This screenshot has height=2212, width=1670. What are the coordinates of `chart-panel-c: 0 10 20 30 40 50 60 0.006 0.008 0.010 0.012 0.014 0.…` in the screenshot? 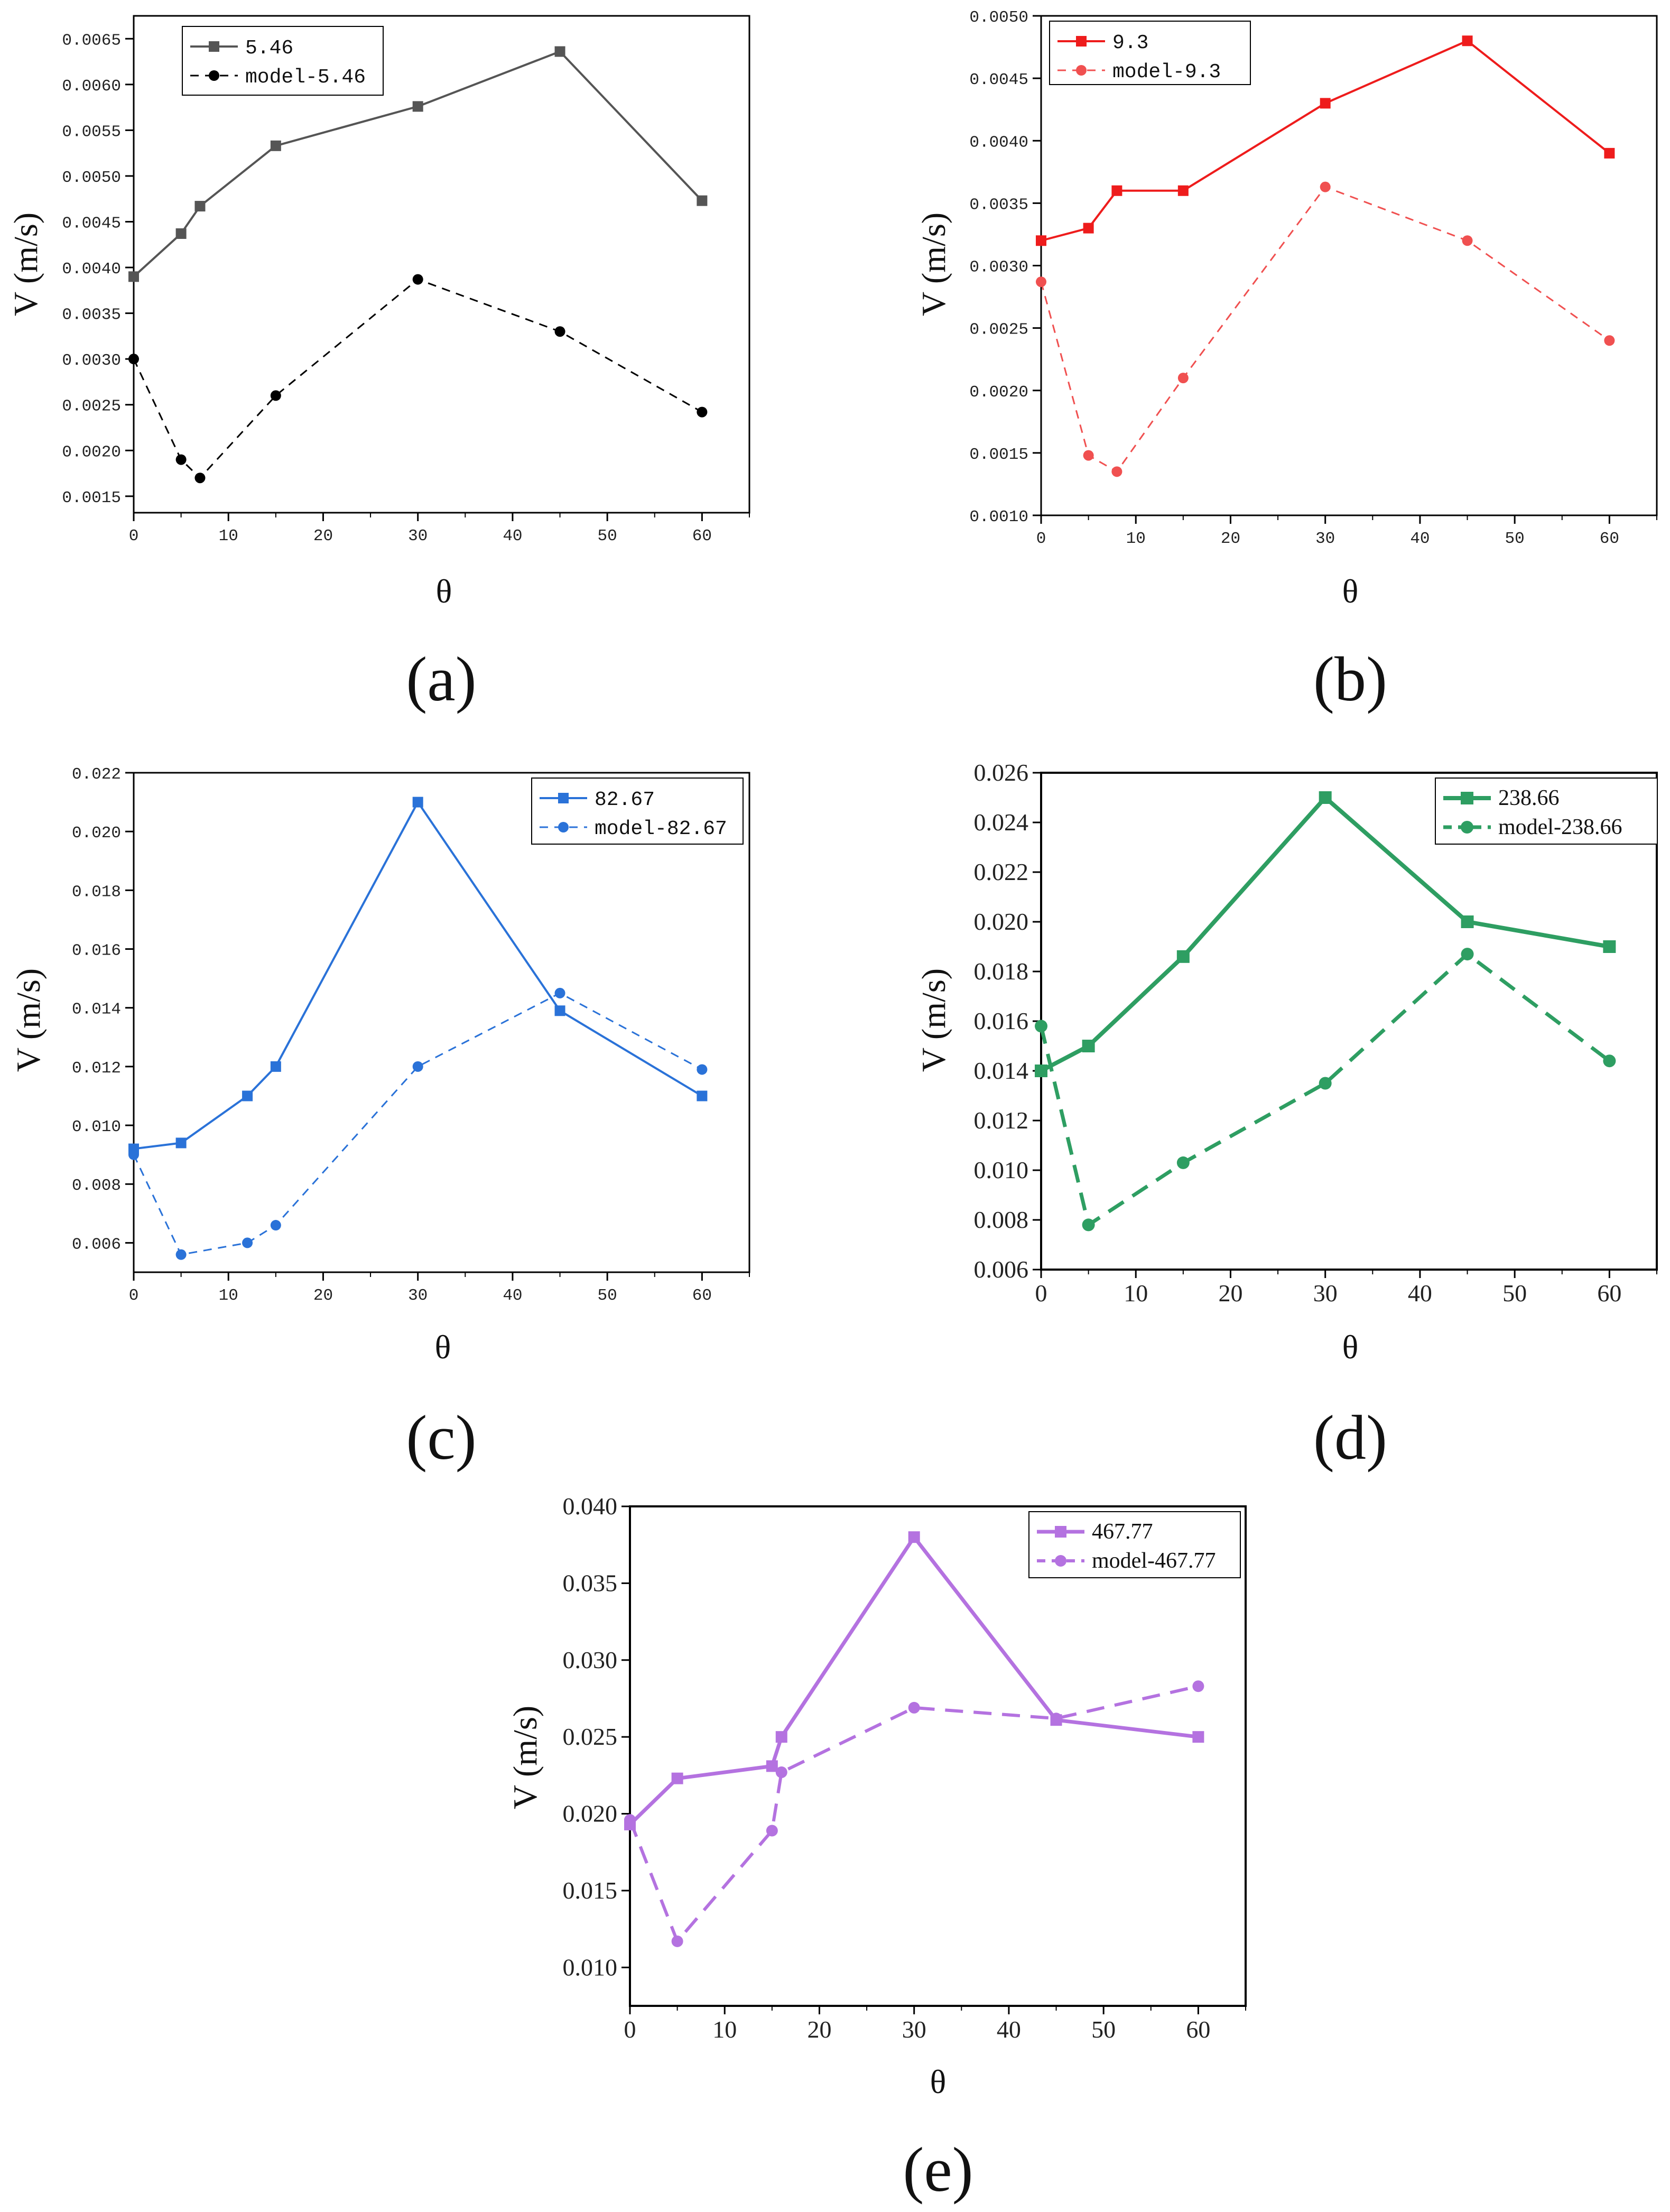 It's located at (380, 1119).